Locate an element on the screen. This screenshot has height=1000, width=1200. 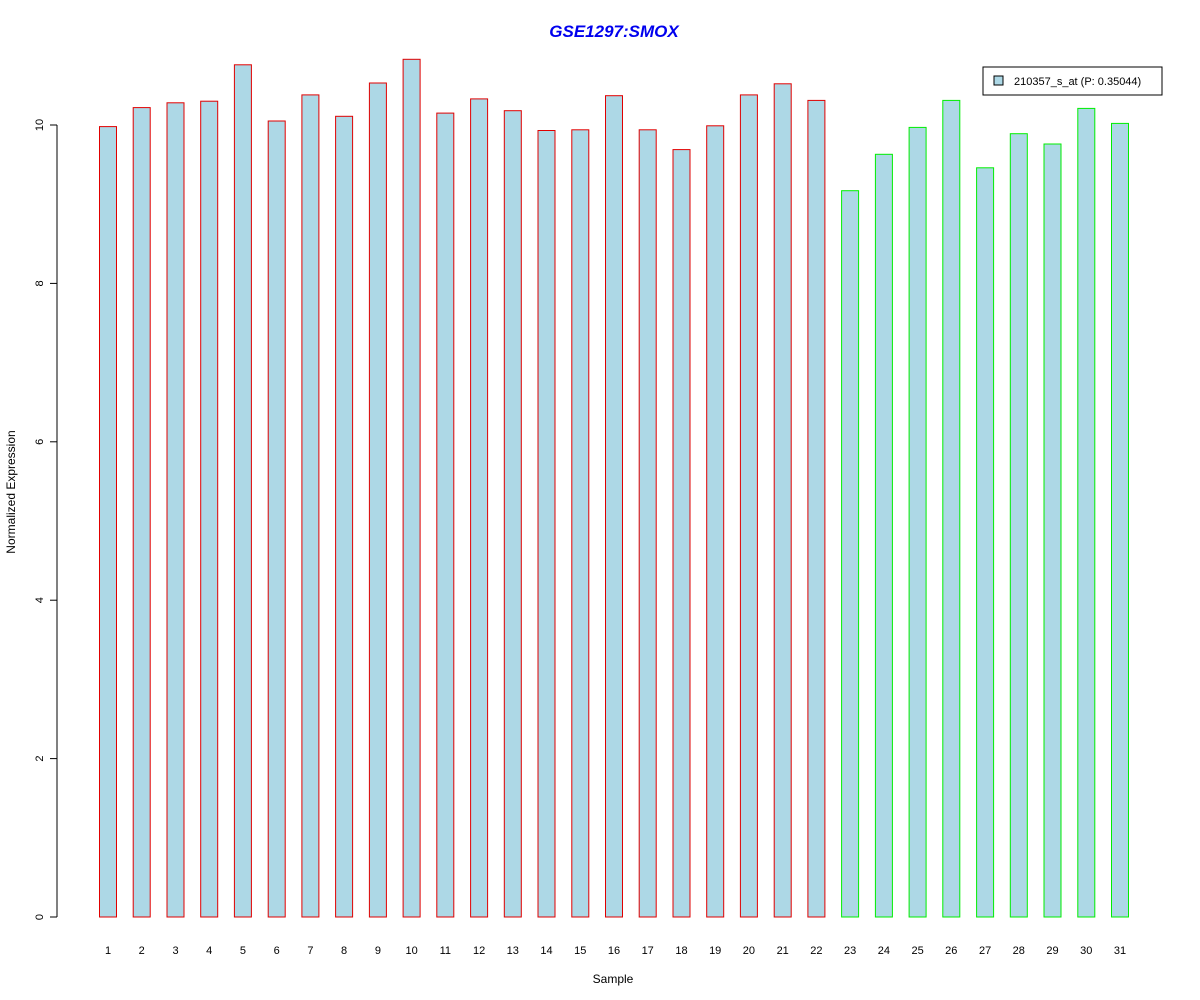
x-tick-label: 27 is located at coordinates (985, 951).